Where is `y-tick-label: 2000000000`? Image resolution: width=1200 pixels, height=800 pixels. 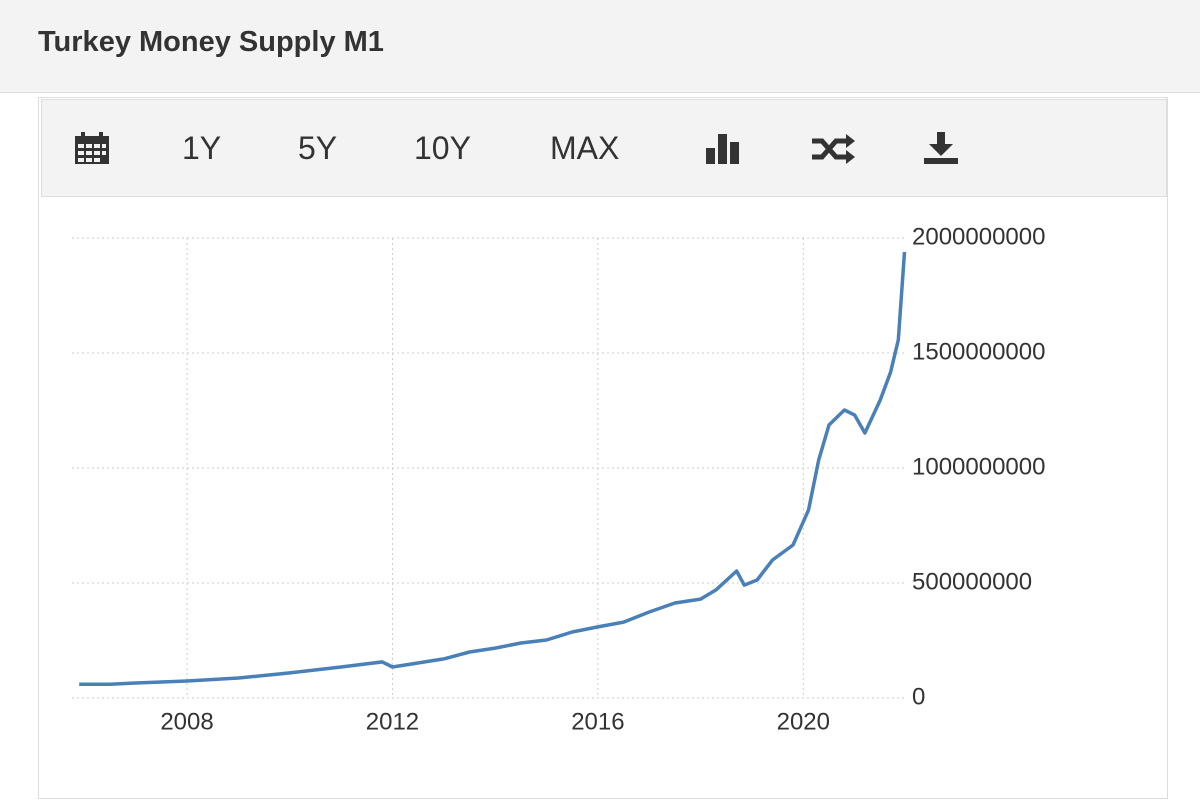 y-tick-label: 2000000000 is located at coordinates (978, 236).